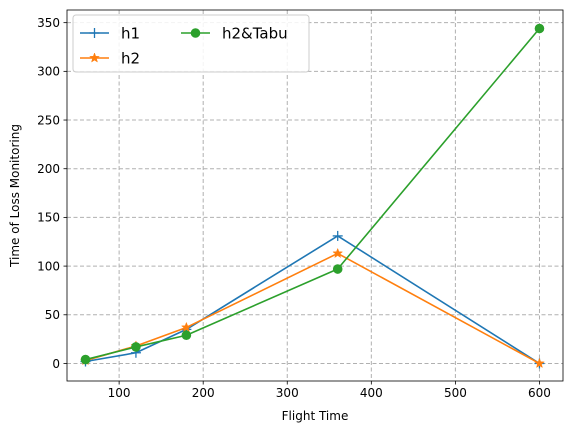 The image size is (571, 437). Describe the element at coordinates (52, 315) in the screenshot. I see `y-tick-label: 50` at that location.